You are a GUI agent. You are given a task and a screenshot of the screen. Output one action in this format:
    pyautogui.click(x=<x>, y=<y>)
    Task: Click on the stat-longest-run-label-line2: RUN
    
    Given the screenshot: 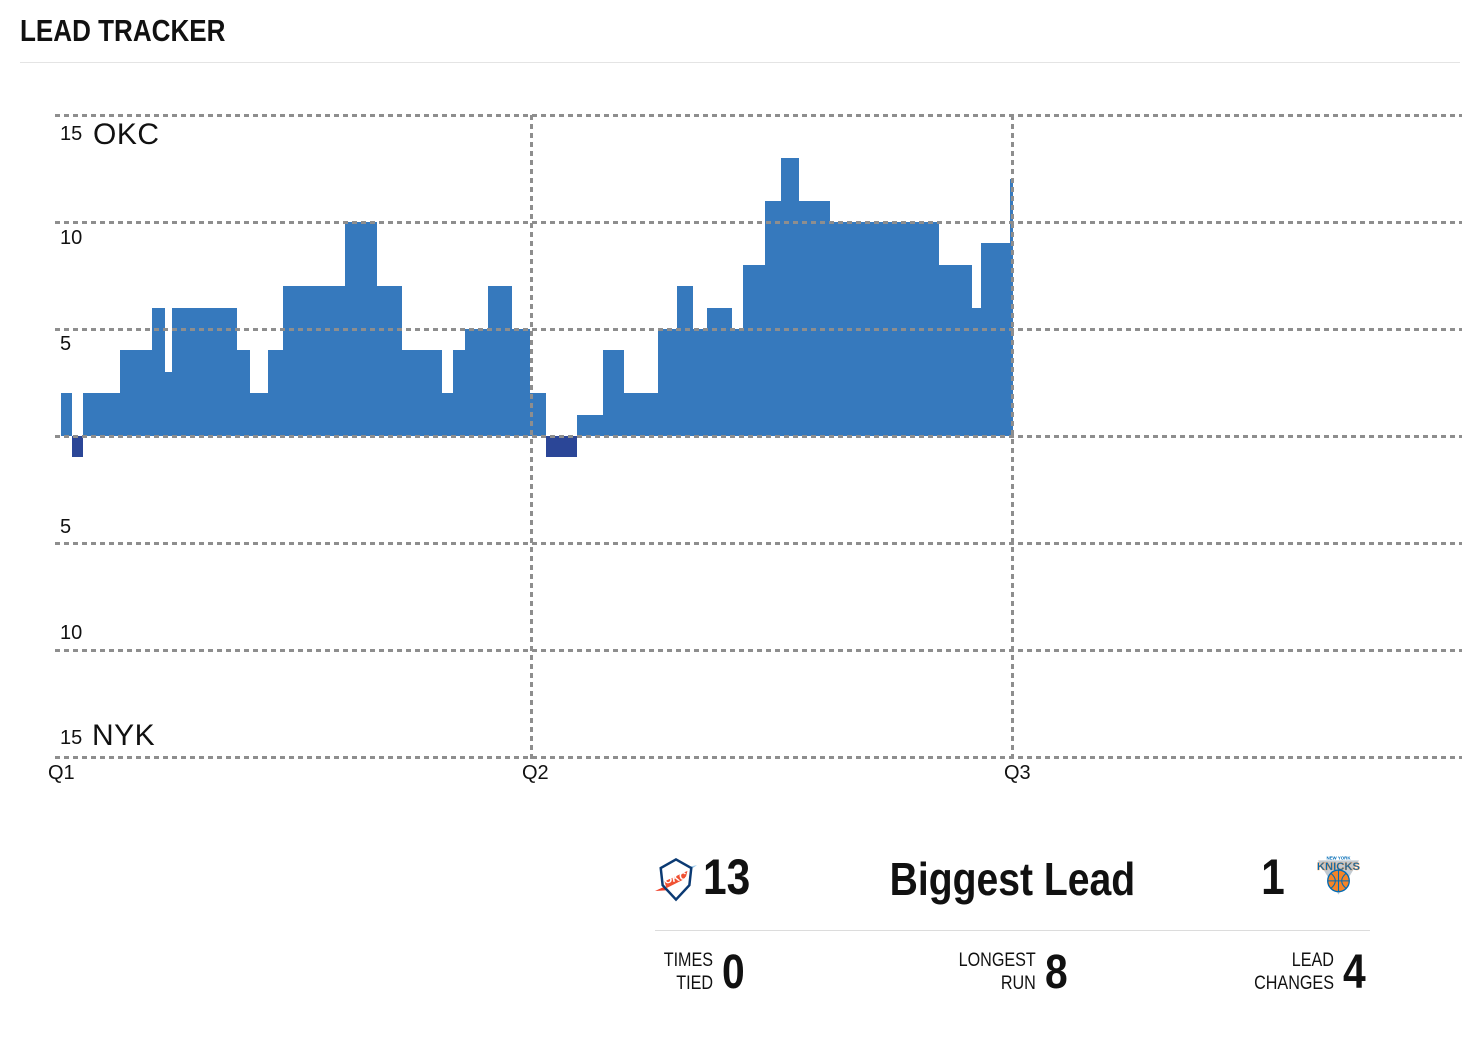 What is the action you would take?
    pyautogui.click(x=1018, y=983)
    